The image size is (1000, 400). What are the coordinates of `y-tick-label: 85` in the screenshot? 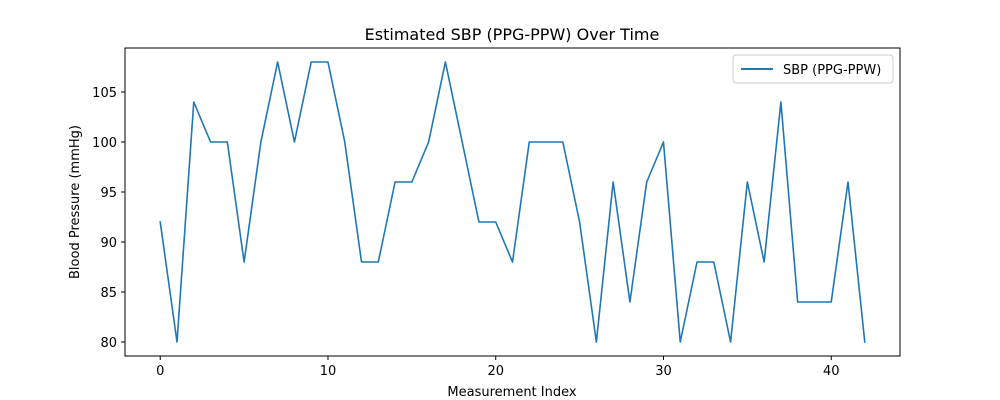 It's located at (108, 293).